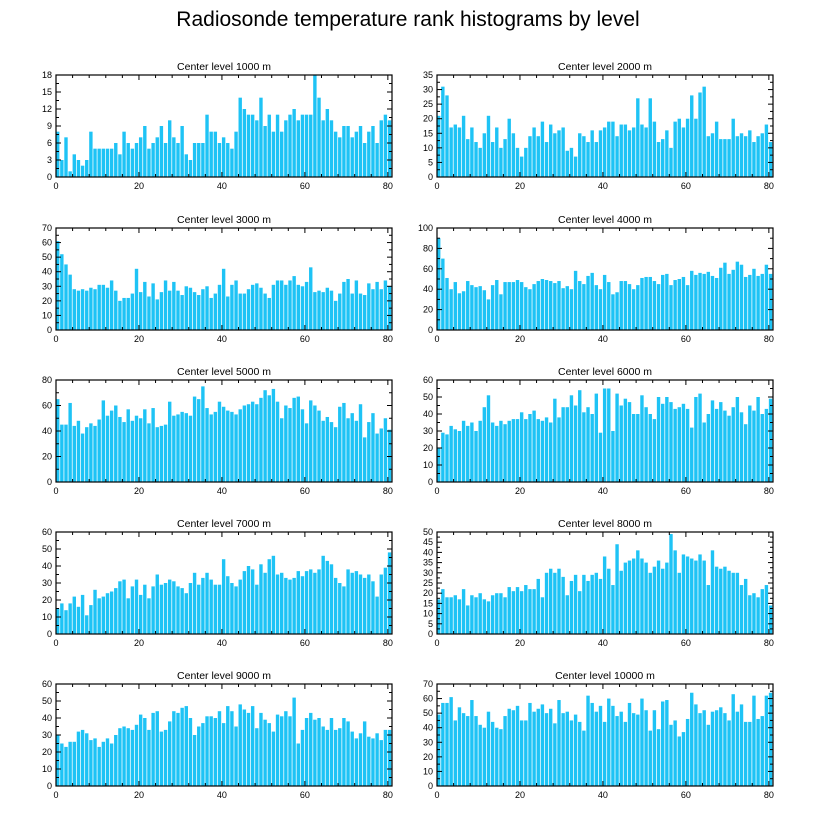 Image resolution: width=816 pixels, height=824 pixels. I want to click on y-tick-label: 30, so click(47, 735).